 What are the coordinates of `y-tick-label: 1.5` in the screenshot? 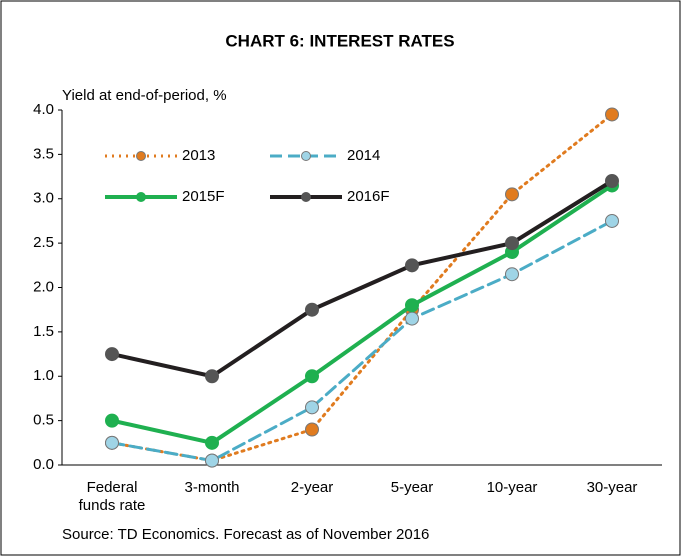 It's located at (43, 331).